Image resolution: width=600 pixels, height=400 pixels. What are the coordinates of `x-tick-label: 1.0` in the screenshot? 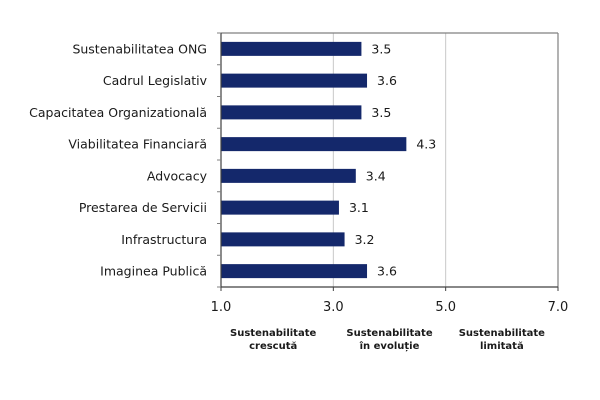 It's located at (221, 307).